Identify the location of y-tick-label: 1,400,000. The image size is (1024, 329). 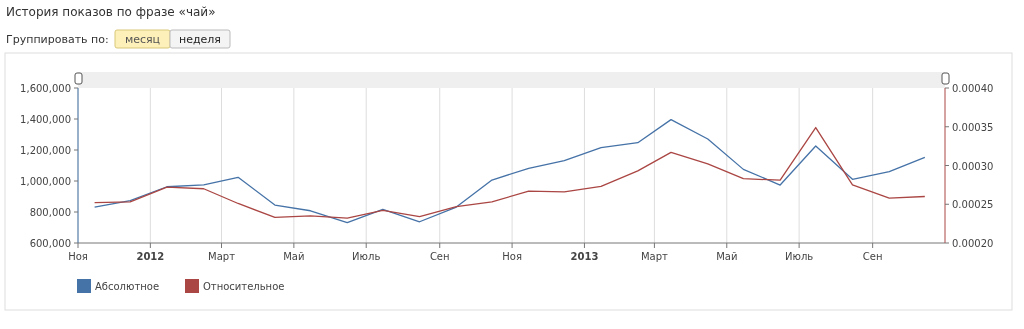
(45, 119).